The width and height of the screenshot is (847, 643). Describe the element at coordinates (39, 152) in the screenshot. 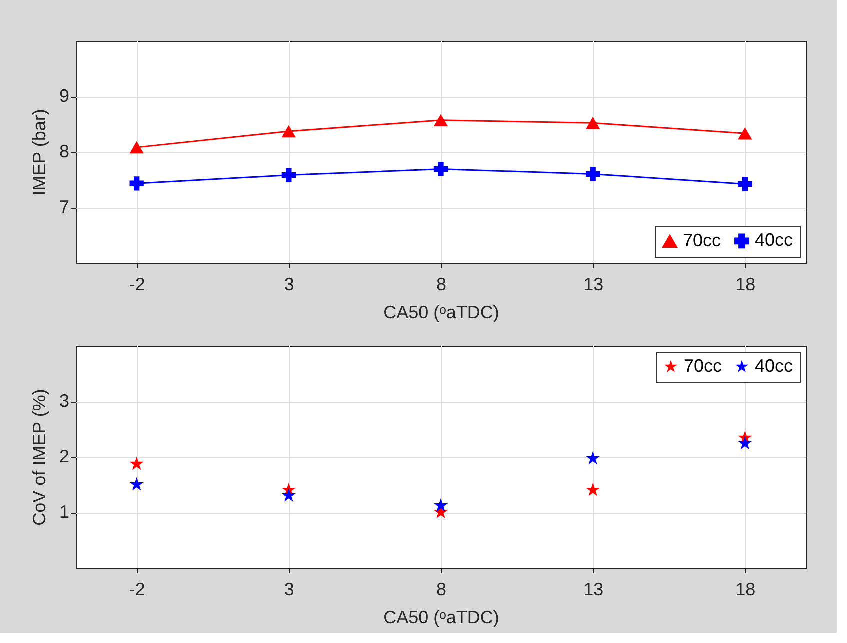

I see `y-axis-title: IMEP (bar)` at that location.